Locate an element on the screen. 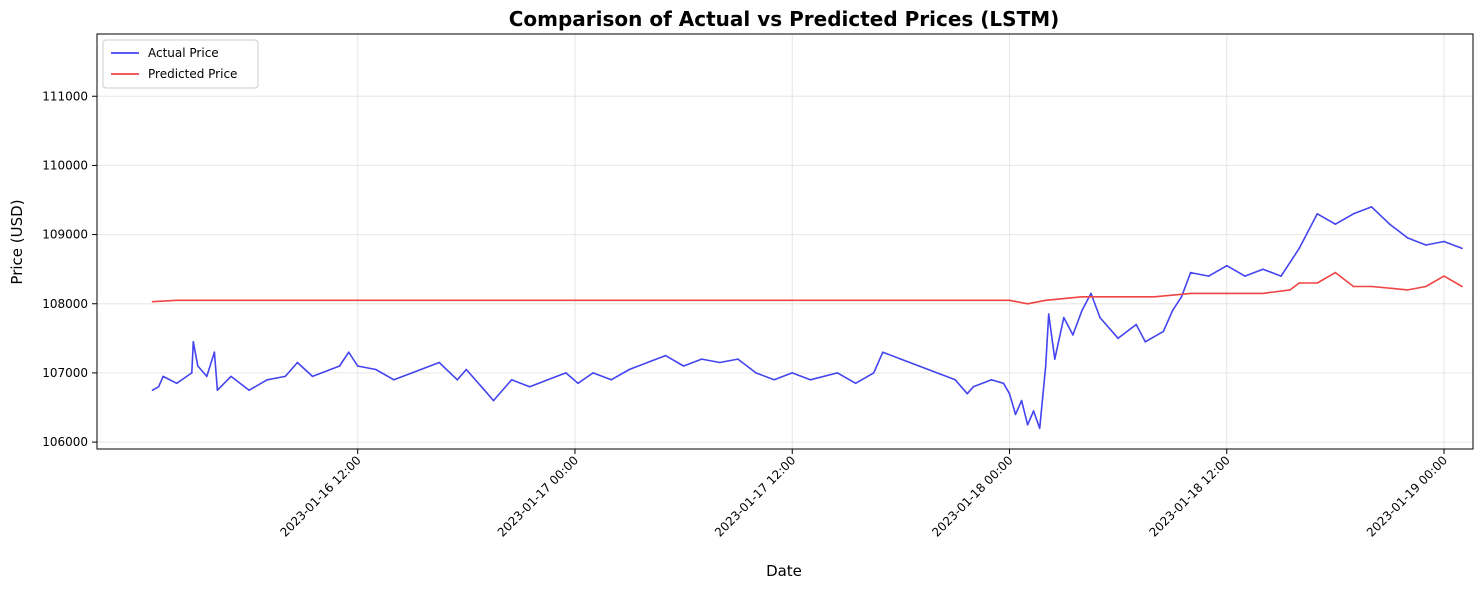 This screenshot has width=1482, height=590. y-tick-label: 110000 is located at coordinates (65, 165).